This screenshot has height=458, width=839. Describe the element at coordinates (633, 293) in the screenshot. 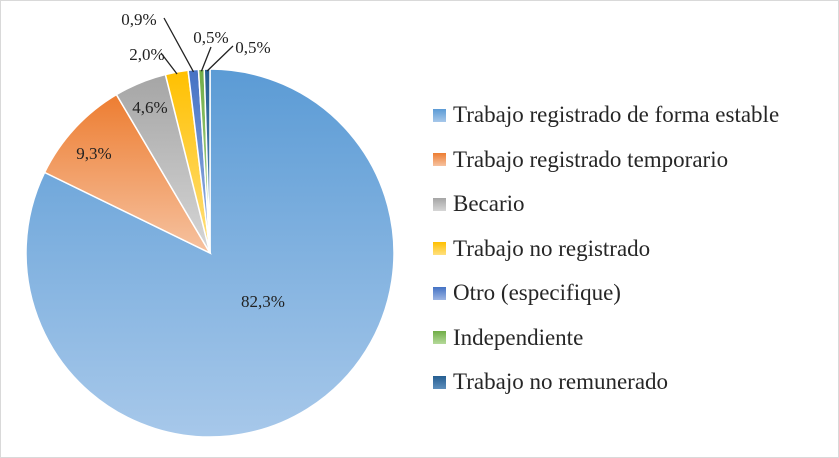

I see `legend-item: Otro (especifique)` at that location.